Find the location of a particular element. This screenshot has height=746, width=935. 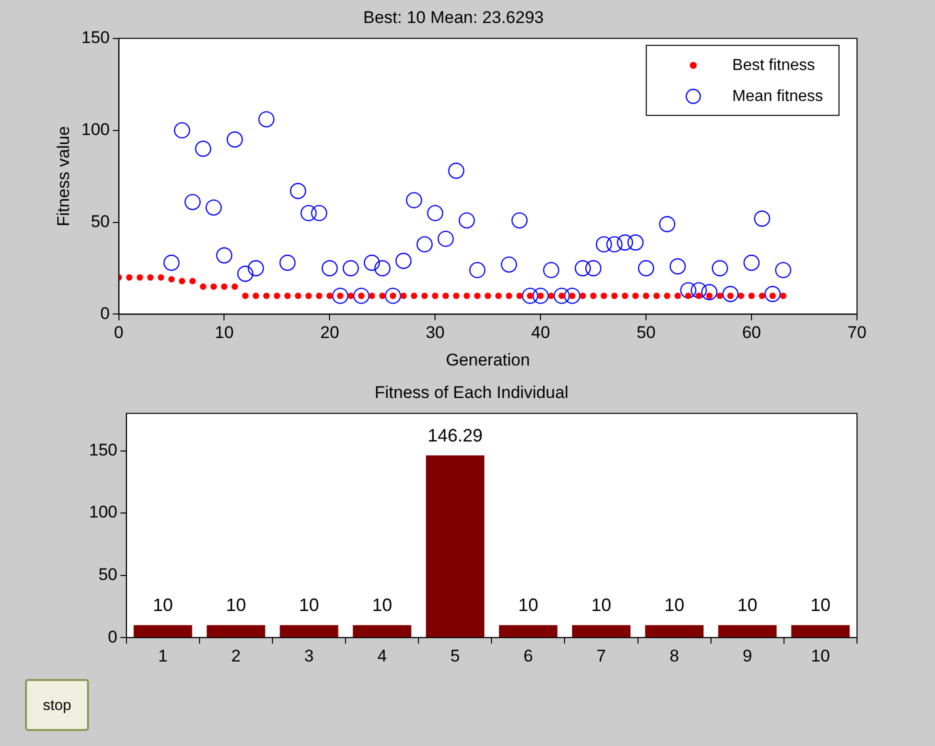

chart-title: Best: 10 Mean: 23.6293 is located at coordinates (453, 17).